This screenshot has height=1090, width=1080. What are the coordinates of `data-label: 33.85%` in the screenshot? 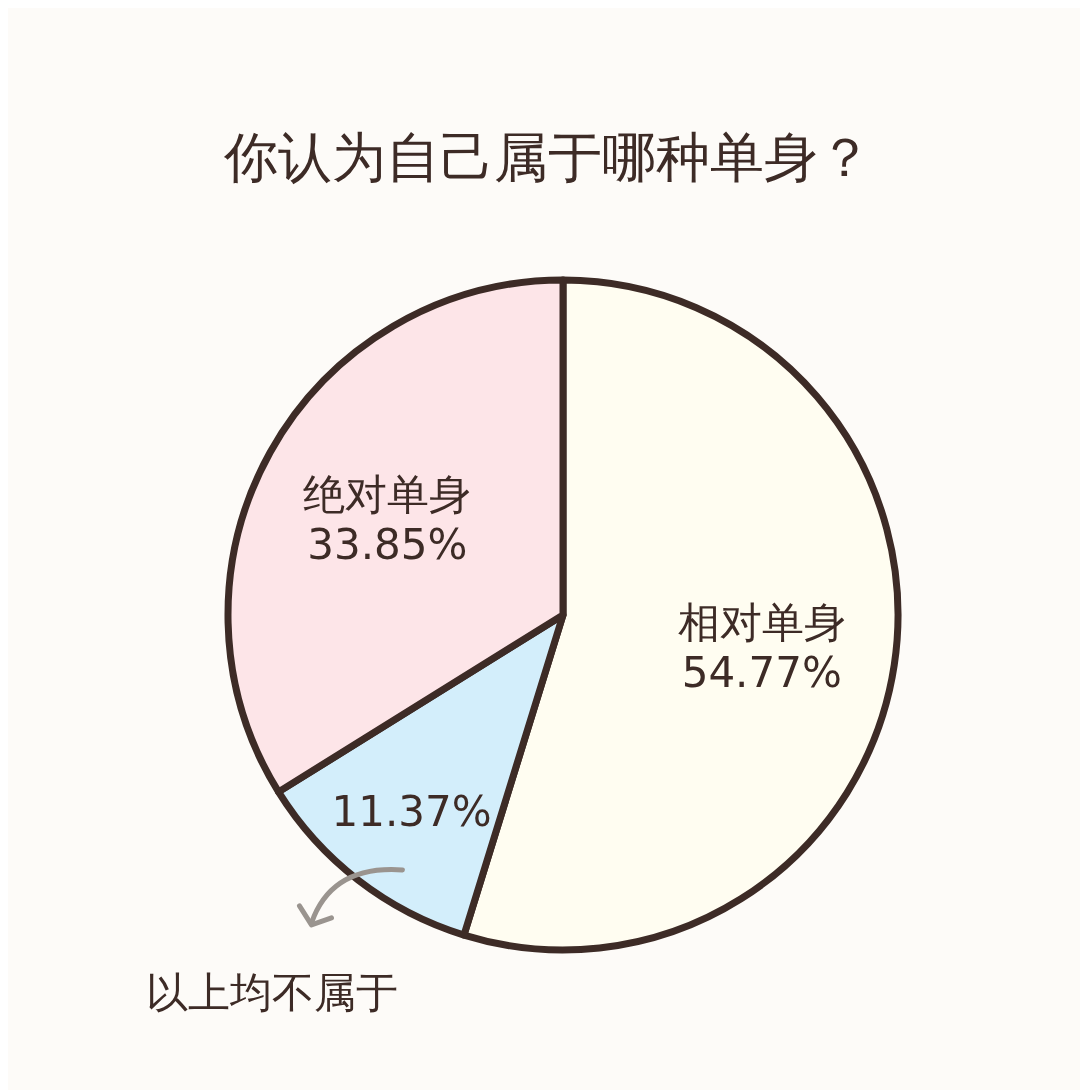 It's located at (387, 545).